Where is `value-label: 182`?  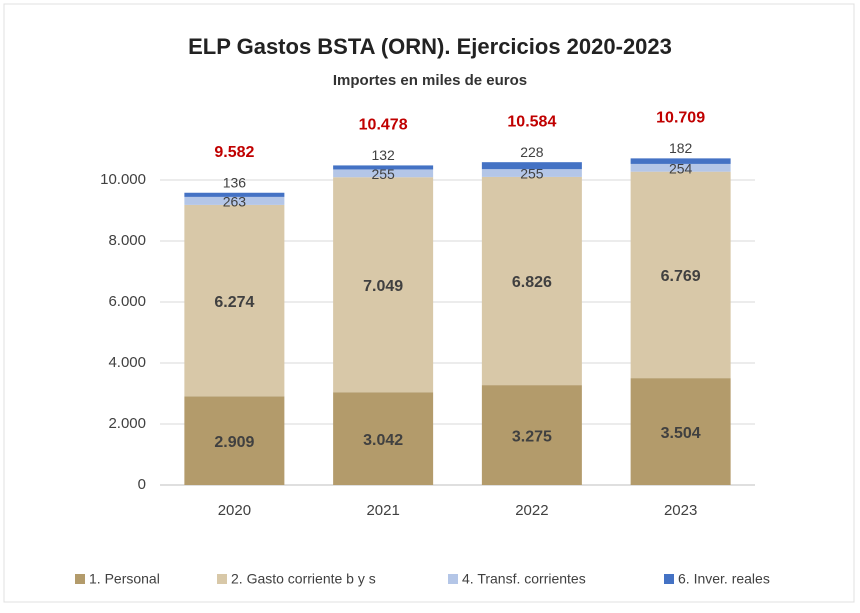 value-label: 182 is located at coordinates (681, 148).